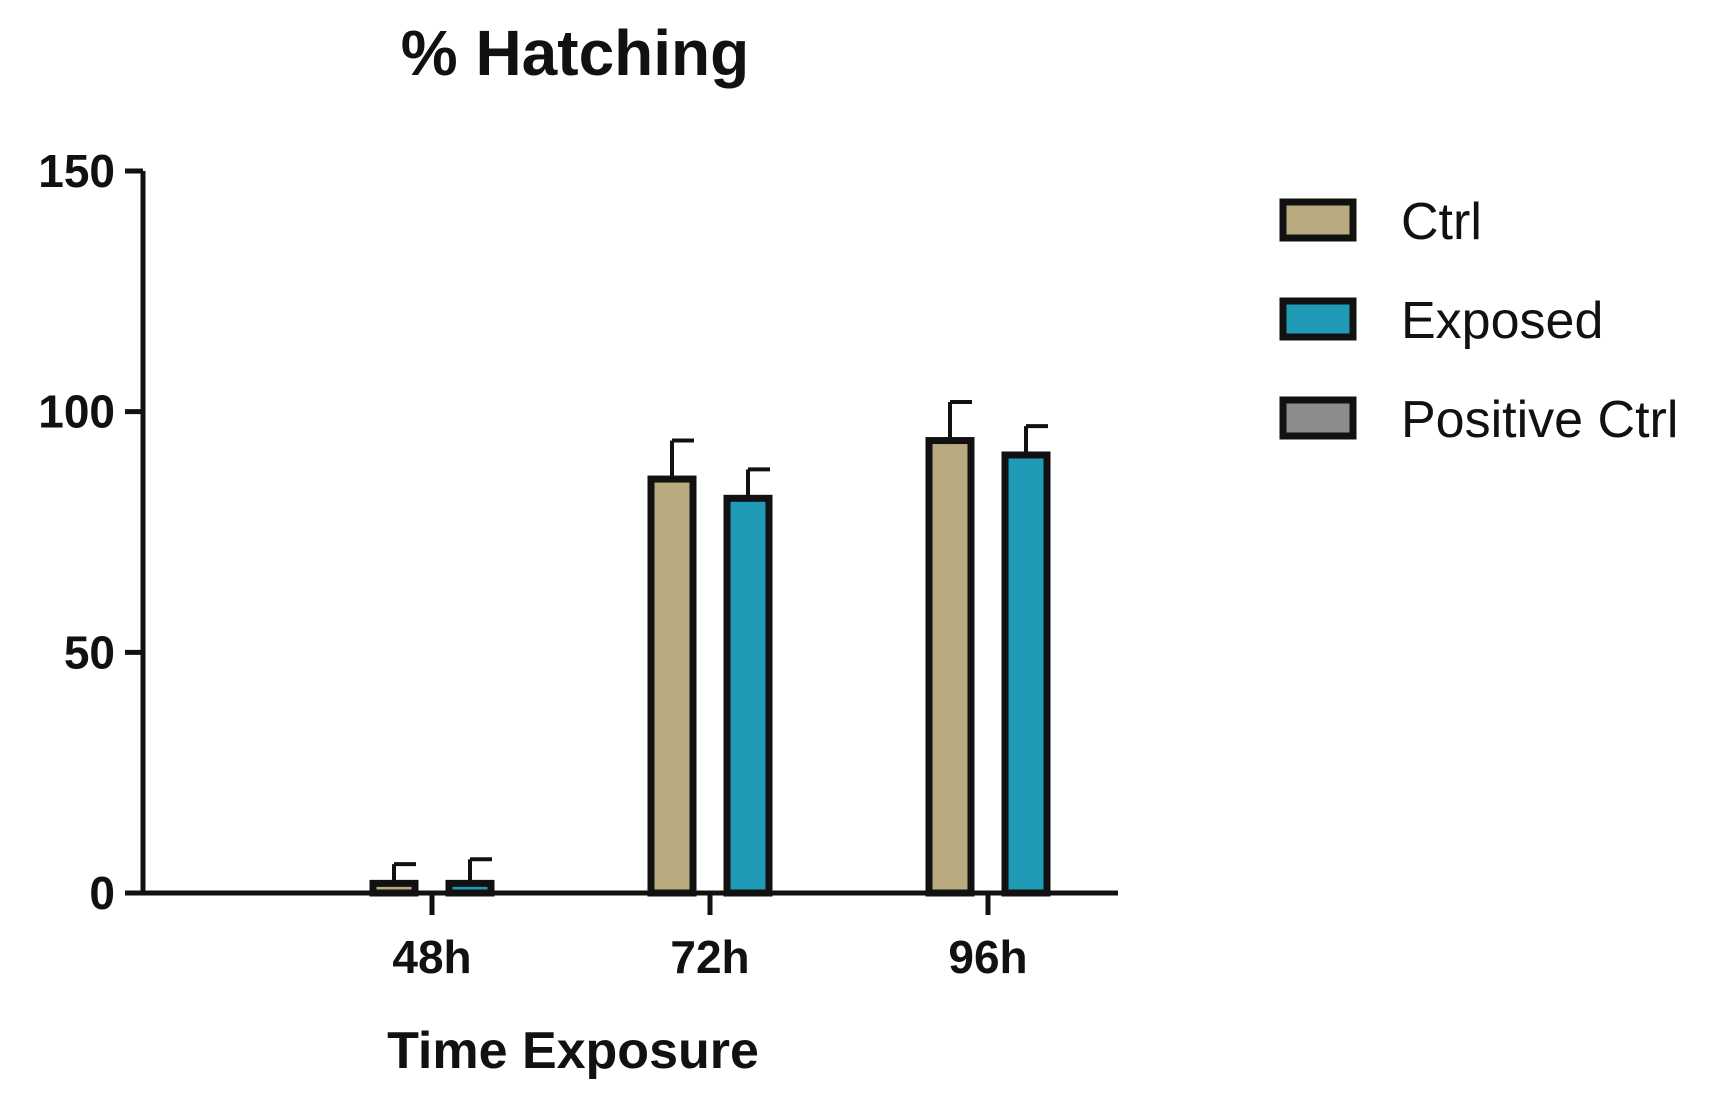 This screenshot has width=1724, height=1110. Describe the element at coordinates (950, 667) in the screenshot. I see `bar-ctrl-96h` at that location.